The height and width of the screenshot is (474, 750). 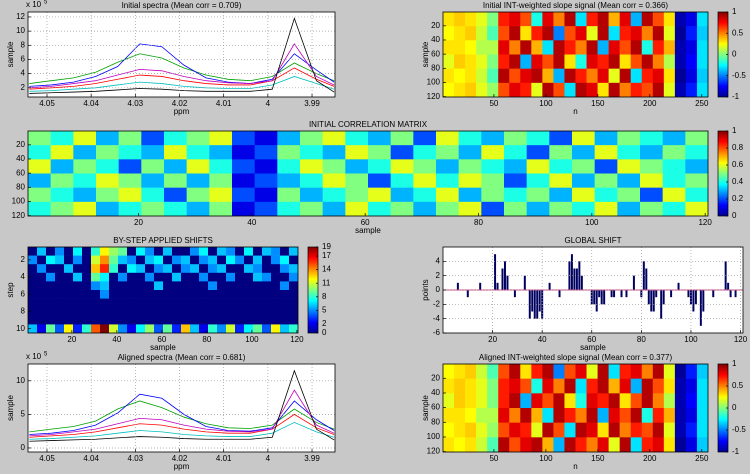 What do you see at coordinates (368, 124) in the screenshot?
I see `chart-title: INITIAL CORRELATION MATRIX` at bounding box center [368, 124].